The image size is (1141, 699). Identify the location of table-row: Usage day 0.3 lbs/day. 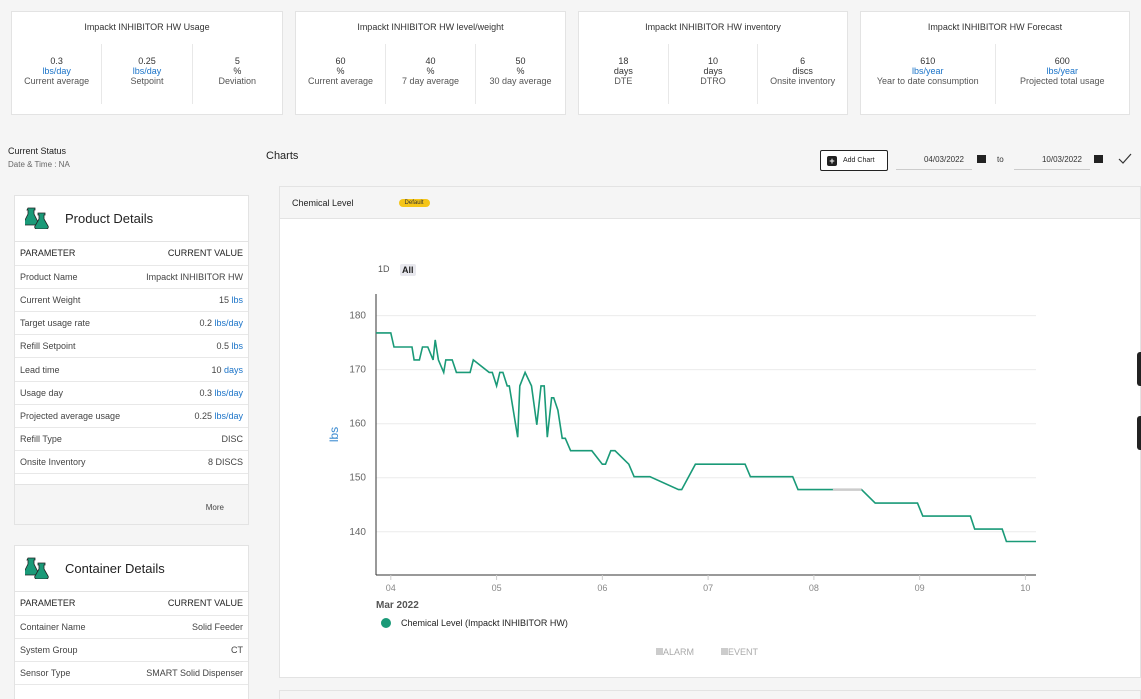
(131, 393).